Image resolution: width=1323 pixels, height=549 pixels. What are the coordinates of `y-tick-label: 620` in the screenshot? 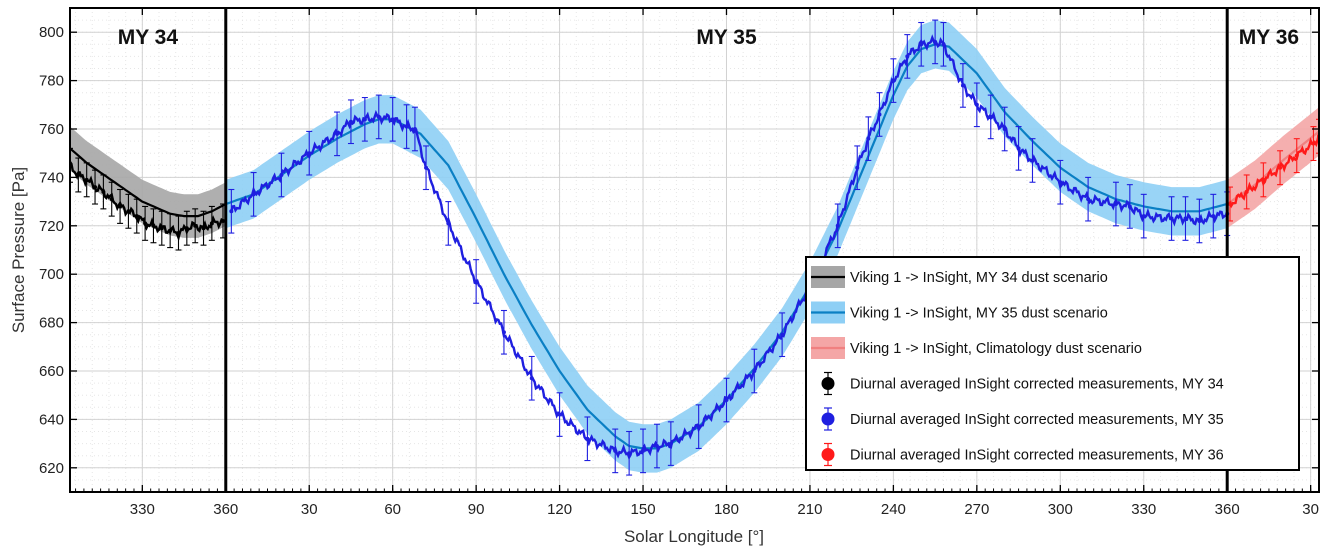 It's located at (51, 468).